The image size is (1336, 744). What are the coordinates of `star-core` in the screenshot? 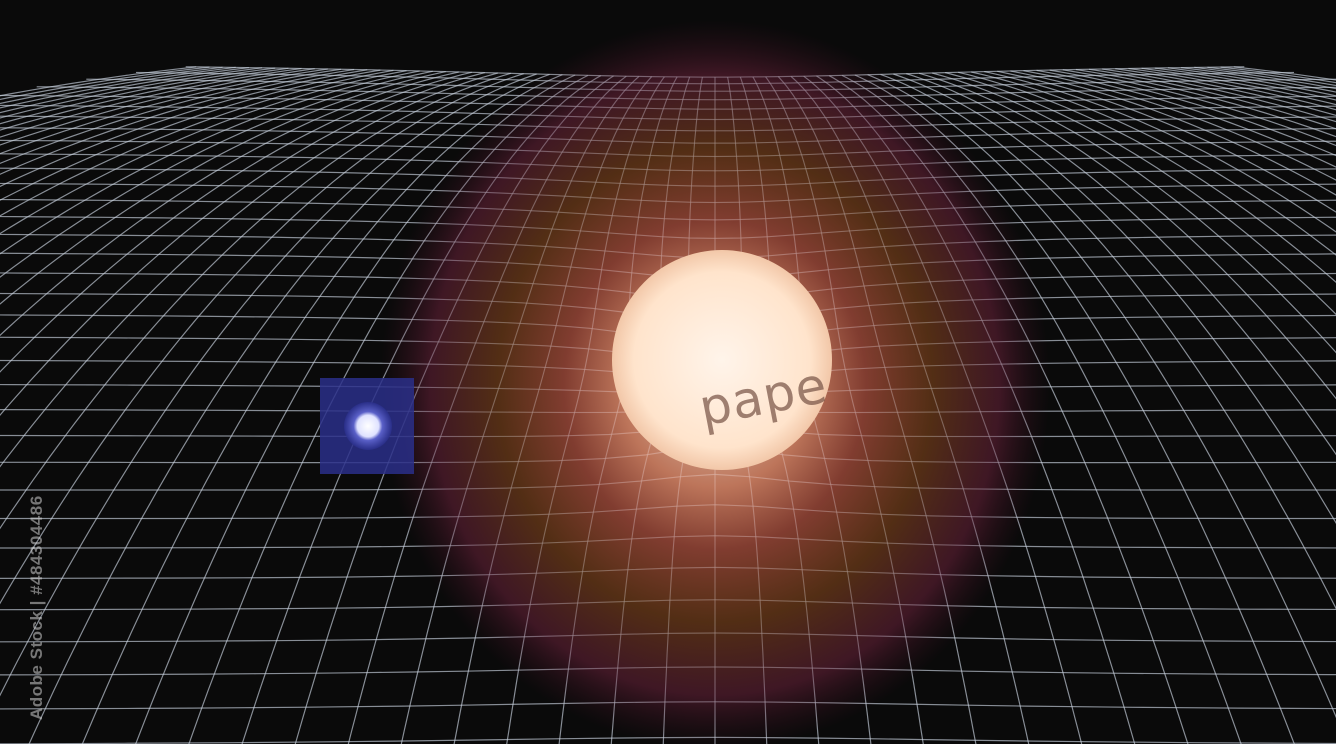 It's located at (722, 360).